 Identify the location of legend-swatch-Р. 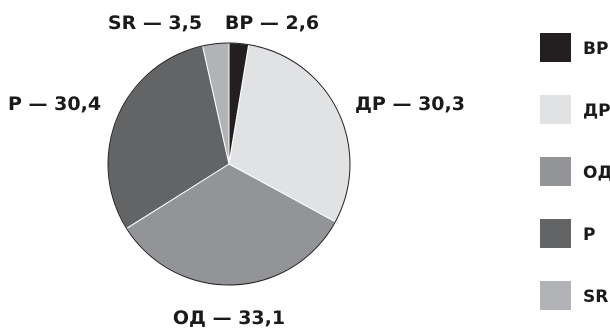
(555, 233).